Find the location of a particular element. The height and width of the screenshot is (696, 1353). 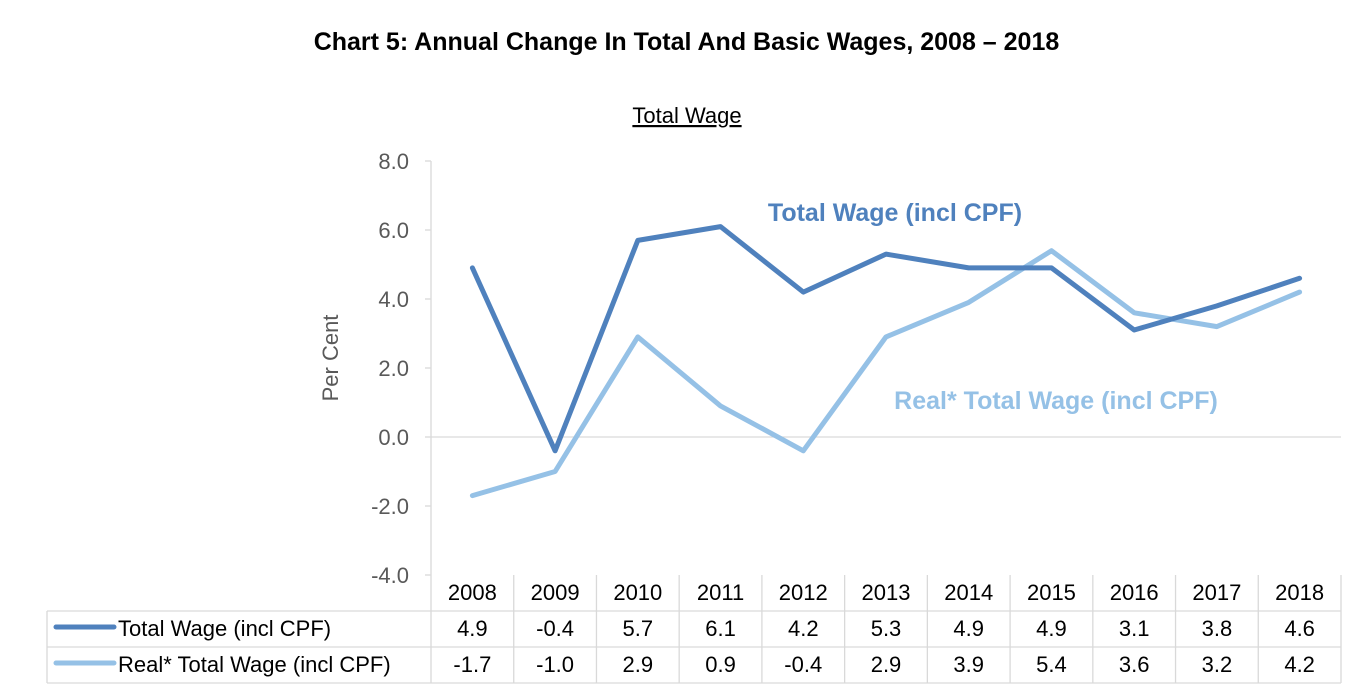

table-cell-value: 4.6 is located at coordinates (1299, 628).